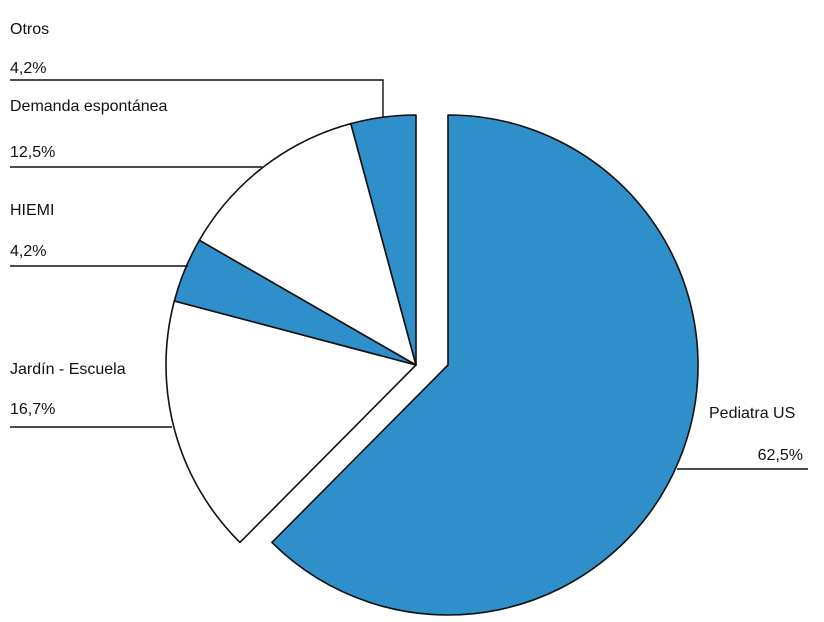 The image size is (824, 622). I want to click on label-otros-value: 4,2%, so click(28, 68).